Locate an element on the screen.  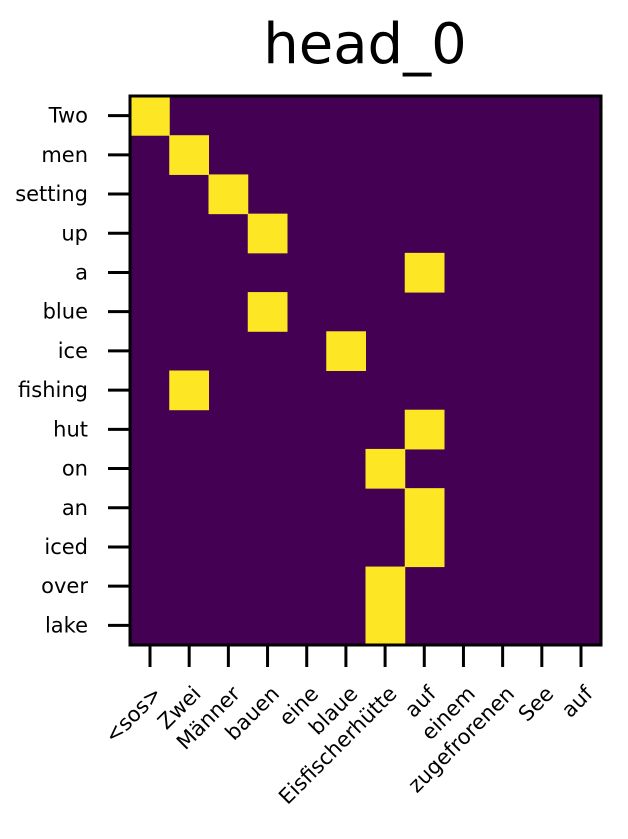
y-tick-label: fishing is located at coordinates (53, 390).